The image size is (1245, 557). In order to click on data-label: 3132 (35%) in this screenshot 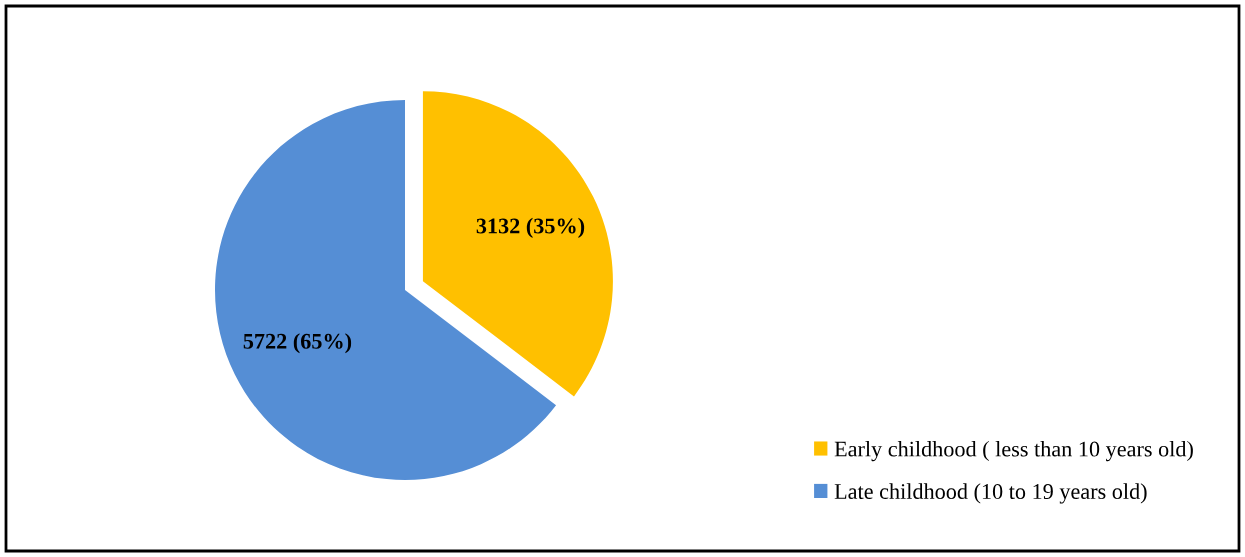, I will do `click(530, 227)`.